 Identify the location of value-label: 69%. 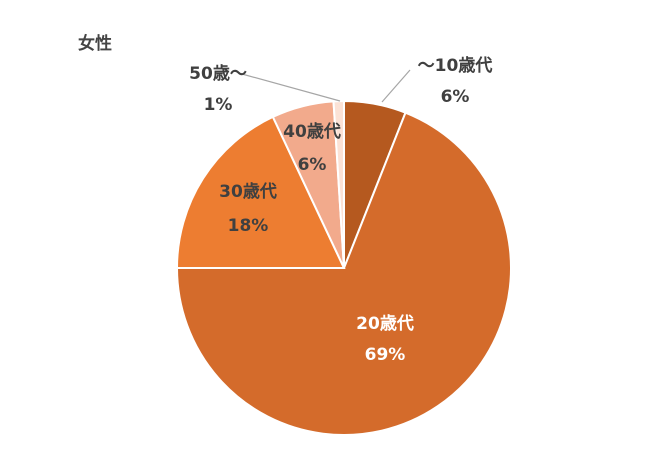
(385, 355).